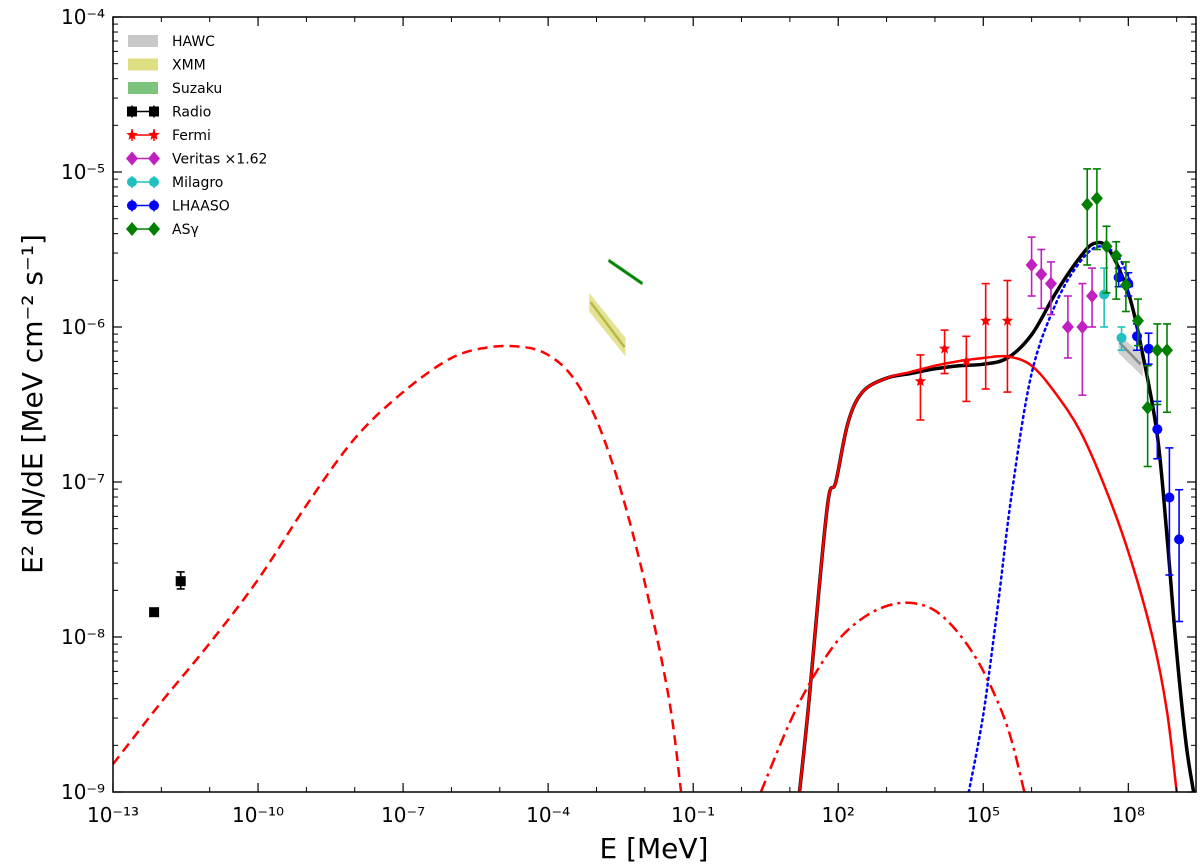 The height and width of the screenshot is (868, 1200). Describe the element at coordinates (193, 42) in the screenshot. I see `legend-hawc-label: HAWC` at that location.